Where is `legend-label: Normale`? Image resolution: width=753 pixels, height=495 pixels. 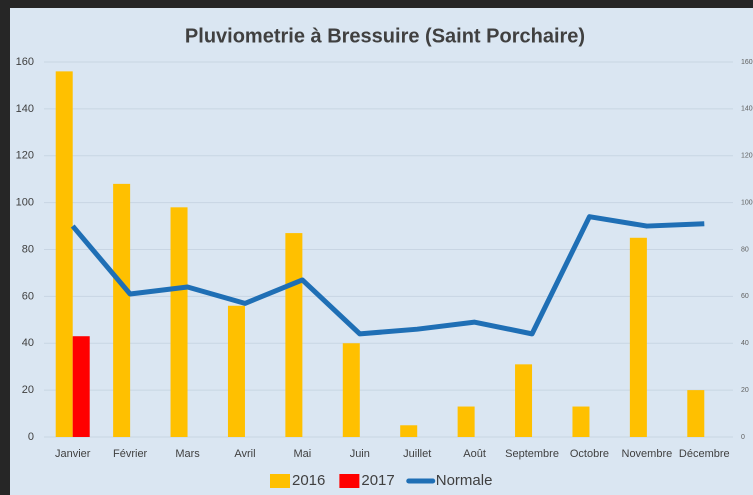
legend-label: Normale is located at coordinates (464, 480).